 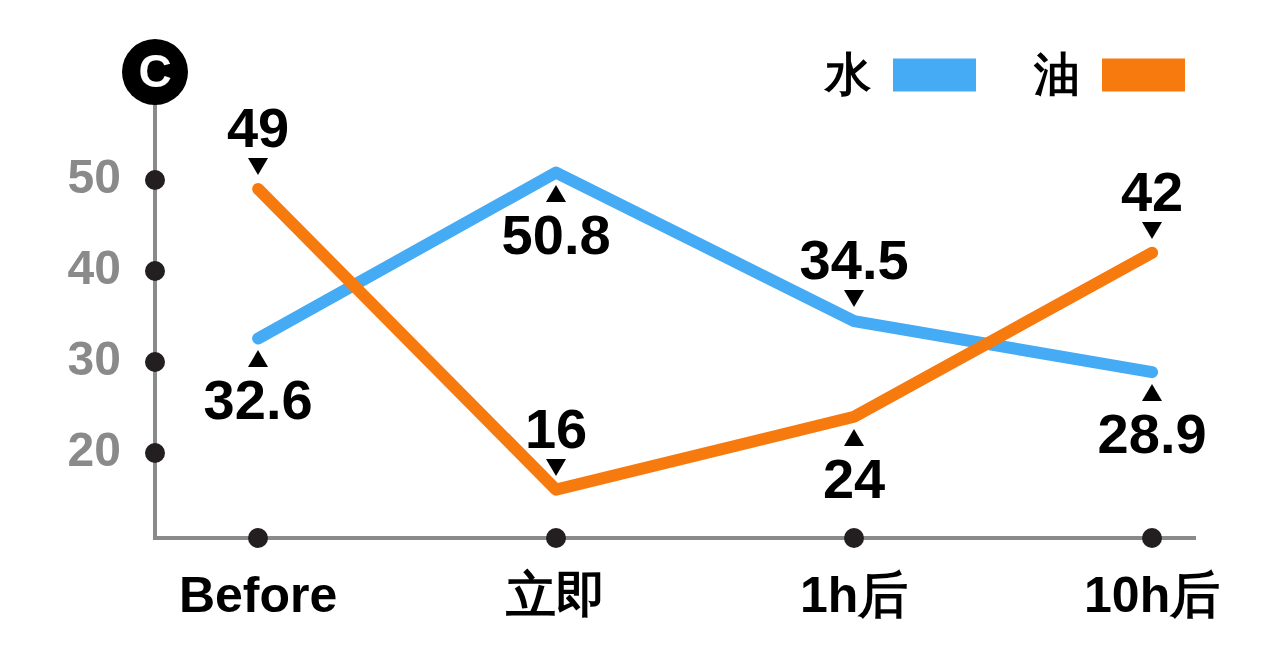 I want to click on data-label: 50.8, so click(x=556, y=234).